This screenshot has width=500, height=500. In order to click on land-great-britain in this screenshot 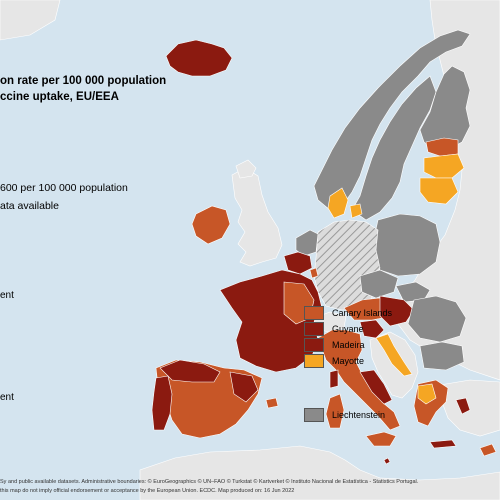, I will do `click(257, 217)`.